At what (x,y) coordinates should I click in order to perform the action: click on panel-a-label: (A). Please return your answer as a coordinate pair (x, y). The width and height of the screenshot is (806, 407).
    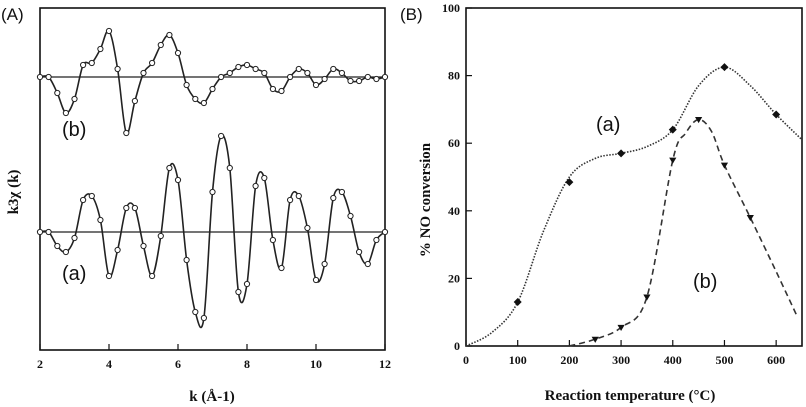
    Looking at the image, I should click on (12, 14).